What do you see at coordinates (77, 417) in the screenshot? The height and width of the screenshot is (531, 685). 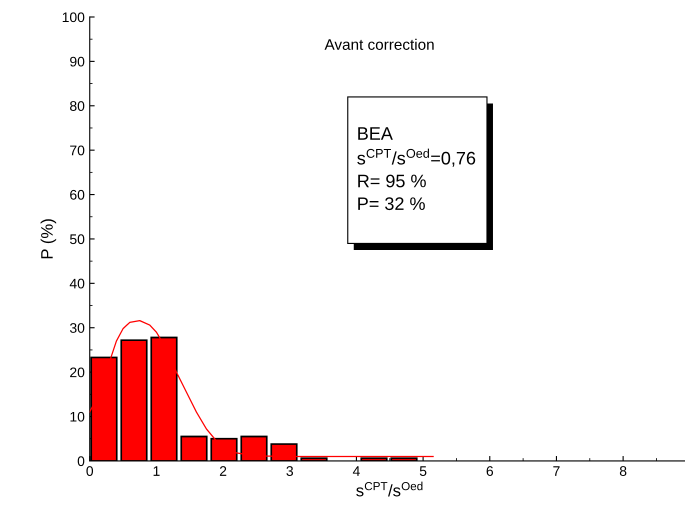 I see `y-tick-label: 10` at bounding box center [77, 417].